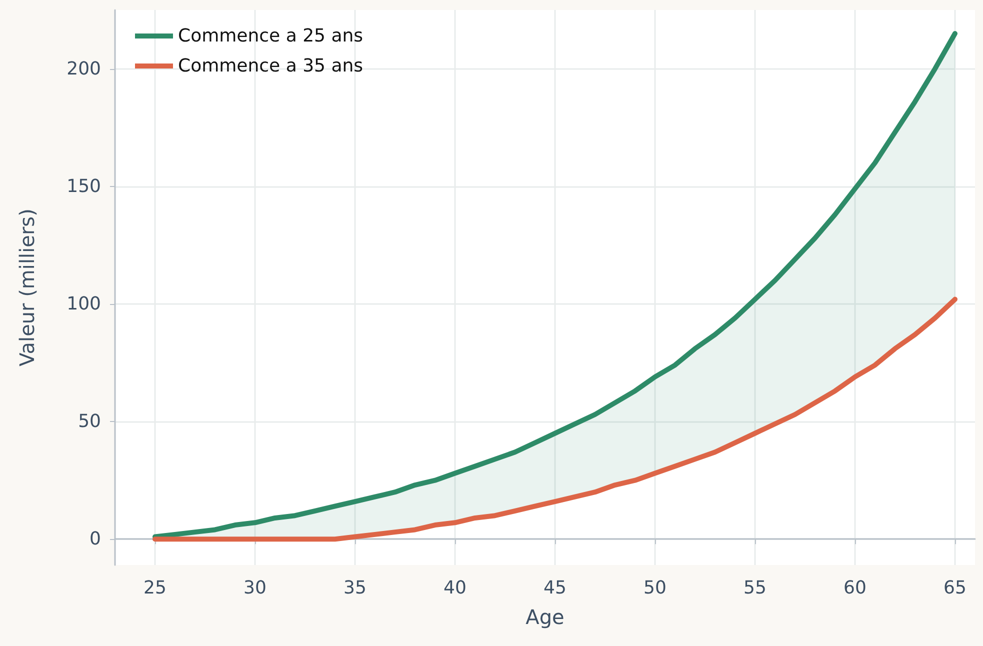  What do you see at coordinates (655, 588) in the screenshot?
I see `x-tick-label: 50` at bounding box center [655, 588].